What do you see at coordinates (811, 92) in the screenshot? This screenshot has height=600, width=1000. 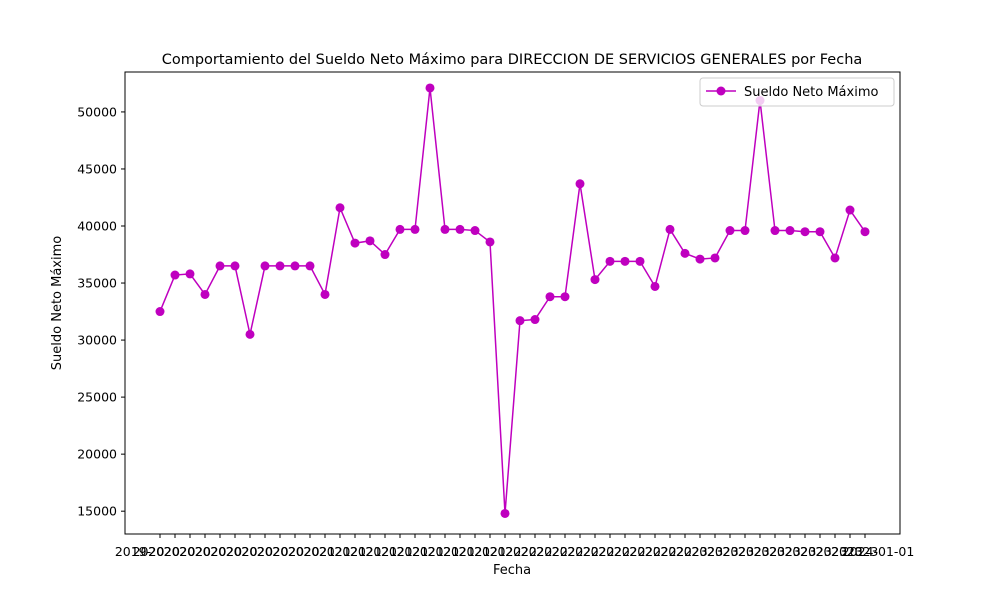 I see `legend-entry-label: Sueldo Neto Máximo` at bounding box center [811, 92].